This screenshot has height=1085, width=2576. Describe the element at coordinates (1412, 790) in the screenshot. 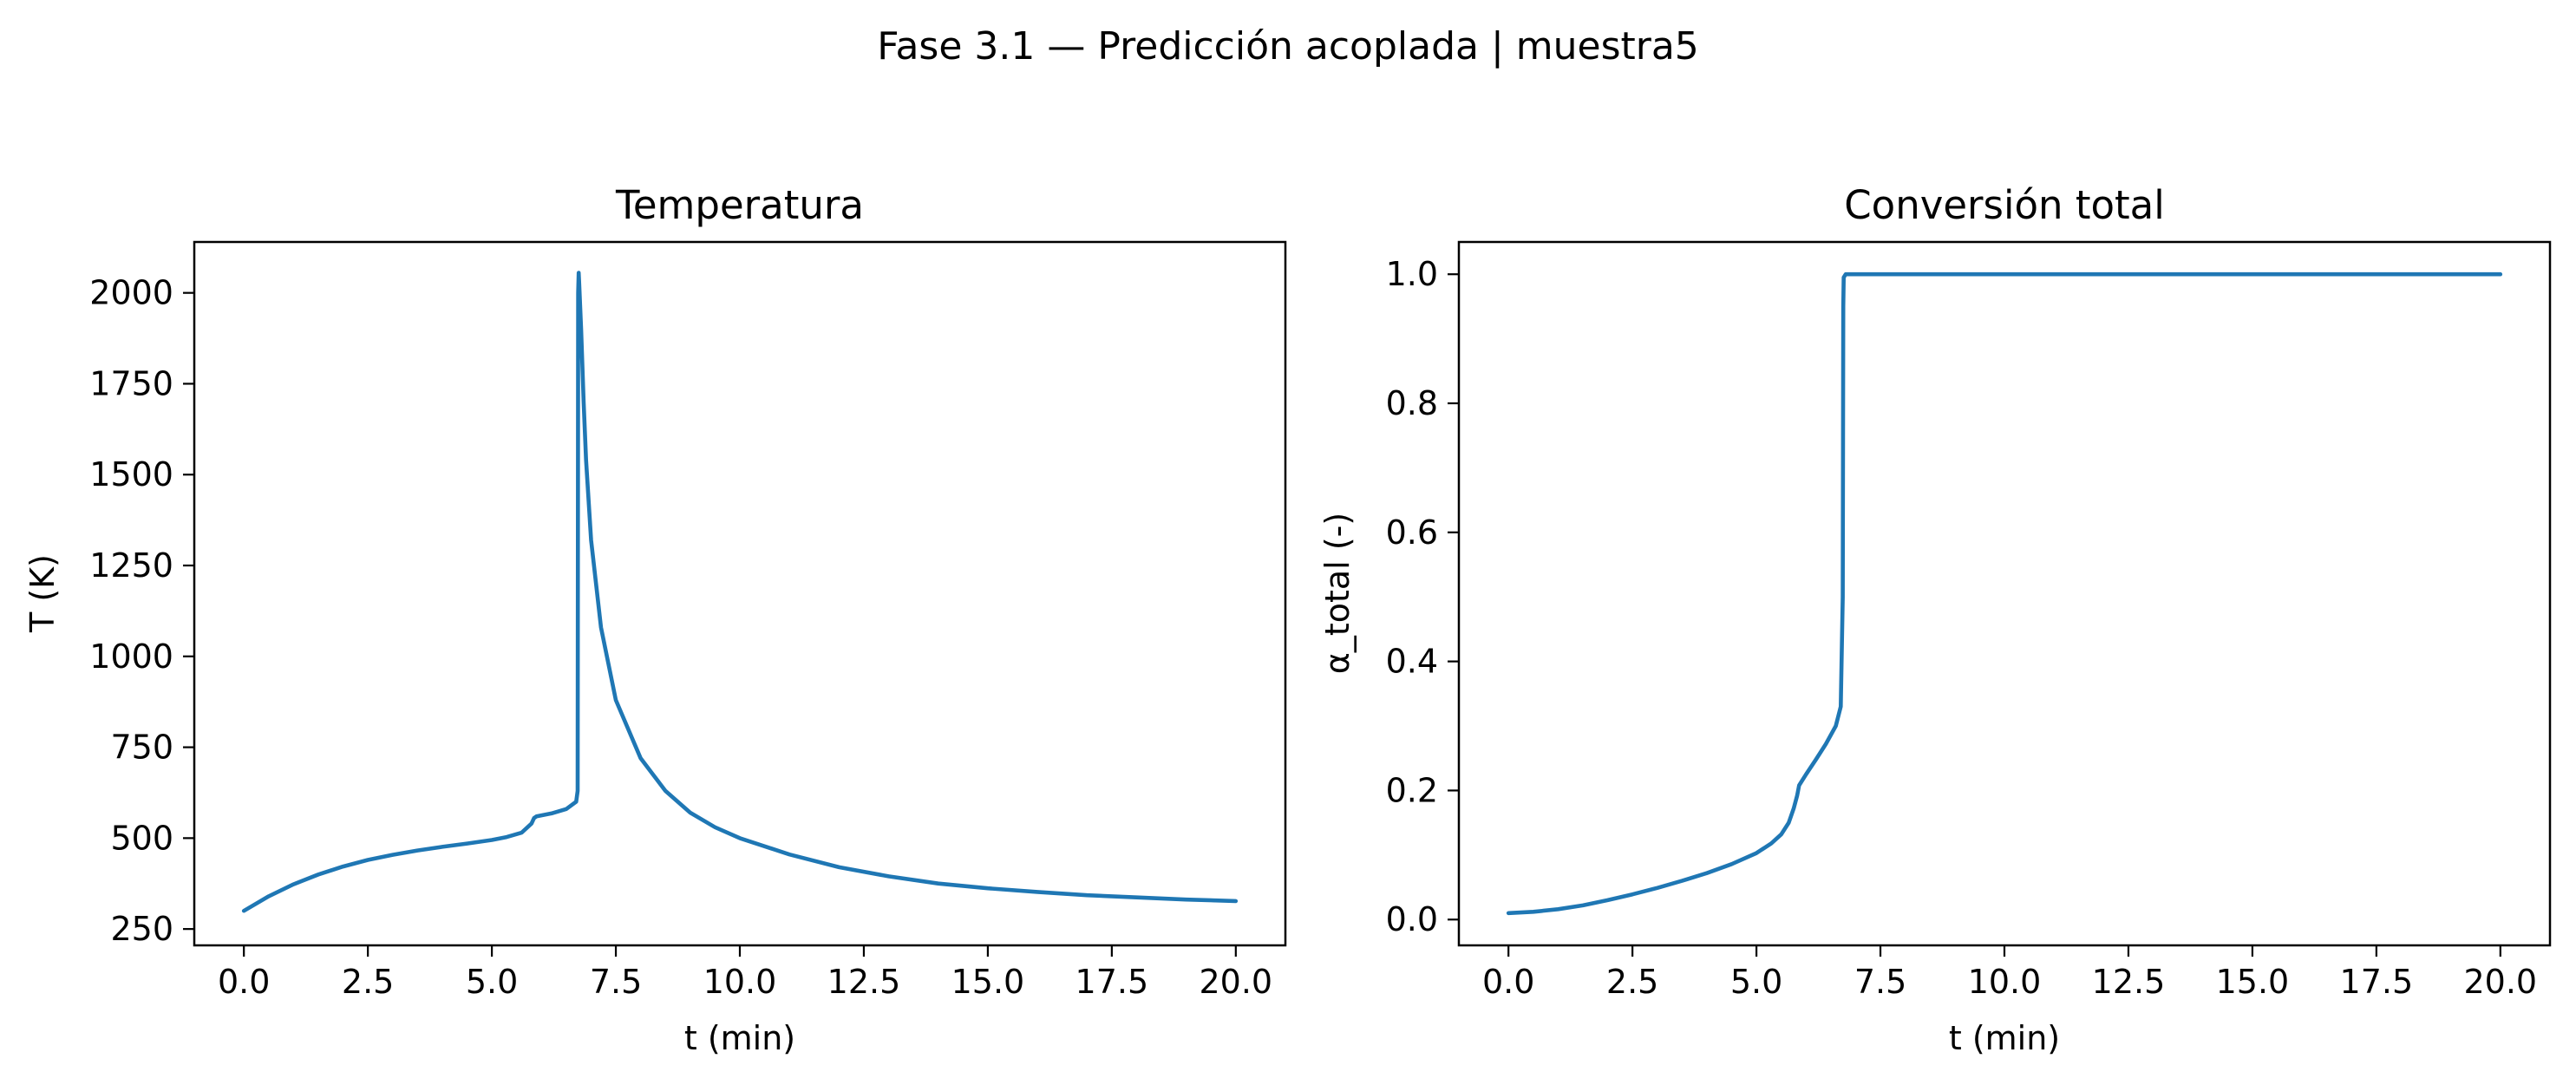

I see `conversion-y-tick-label: 0.2` at that location.